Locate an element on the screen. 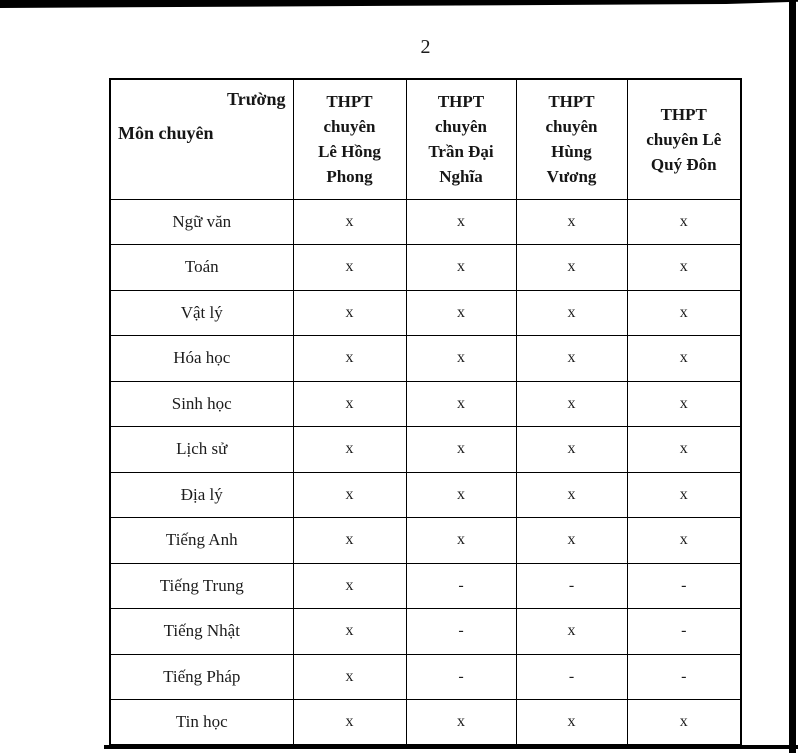 The height and width of the screenshot is (753, 798). subject-label: Địa lý is located at coordinates (201, 494).